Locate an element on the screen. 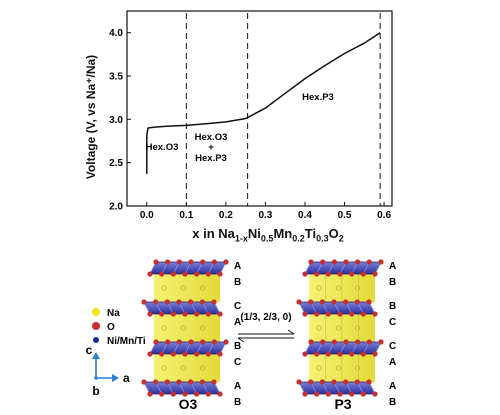 The width and height of the screenshot is (500, 415). phase-label-mix-plus: + is located at coordinates (211, 147).